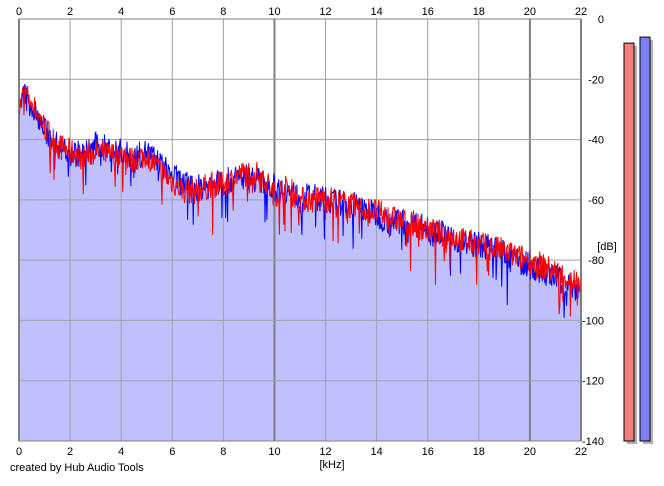 This screenshot has height=486, width=664. What do you see at coordinates (593, 321) in the screenshot?
I see `y-tick-label: -100` at bounding box center [593, 321].